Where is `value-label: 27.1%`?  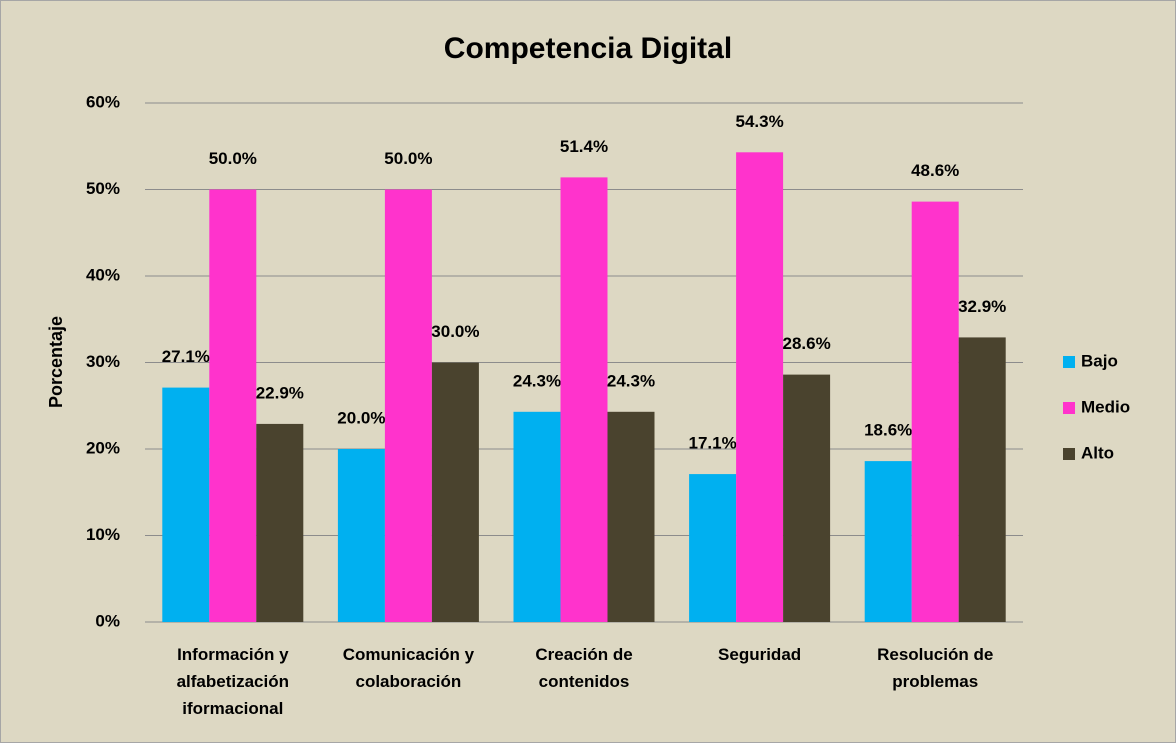 value-label: 27.1% is located at coordinates (186, 356).